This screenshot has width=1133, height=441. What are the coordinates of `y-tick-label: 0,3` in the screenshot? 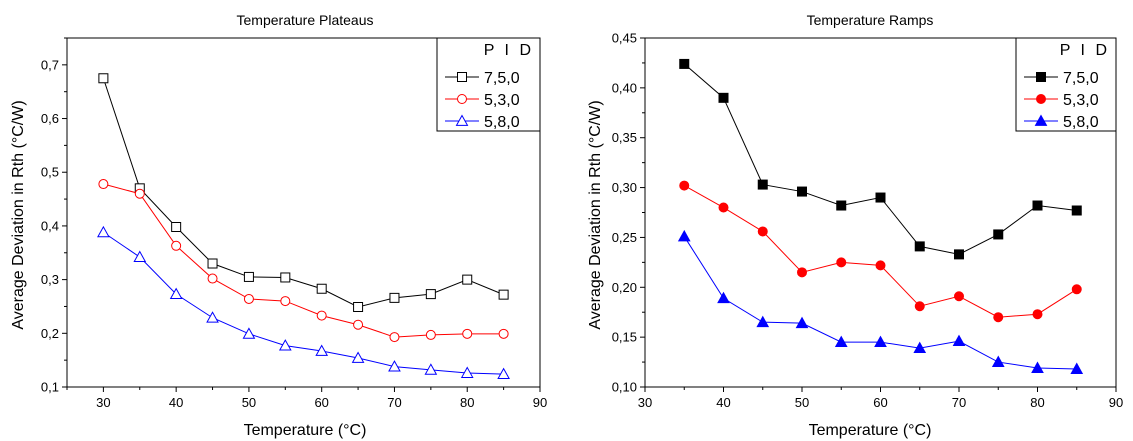 It's located at (50, 279).